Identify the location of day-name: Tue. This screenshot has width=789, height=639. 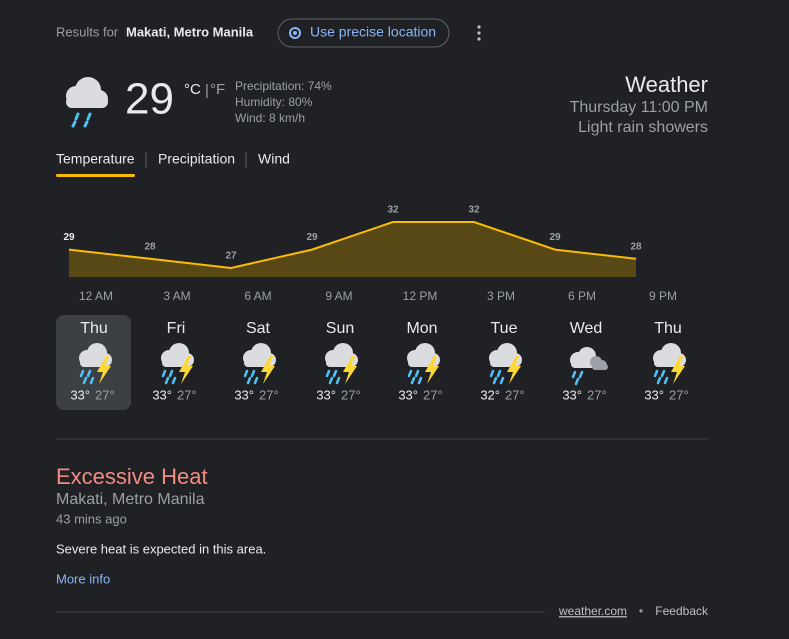
(504, 328).